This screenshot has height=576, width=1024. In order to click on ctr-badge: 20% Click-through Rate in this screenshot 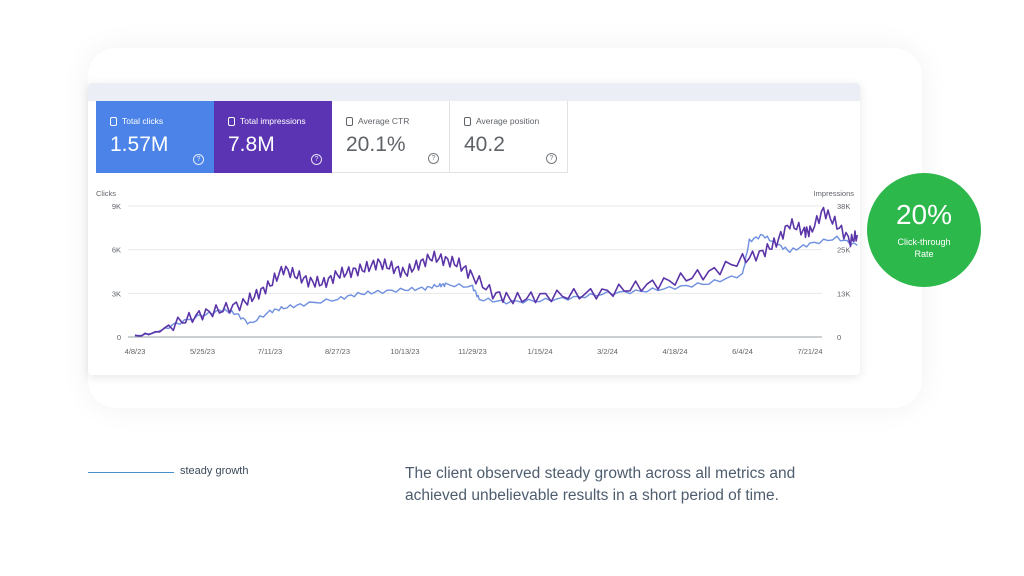, I will do `click(924, 230)`.